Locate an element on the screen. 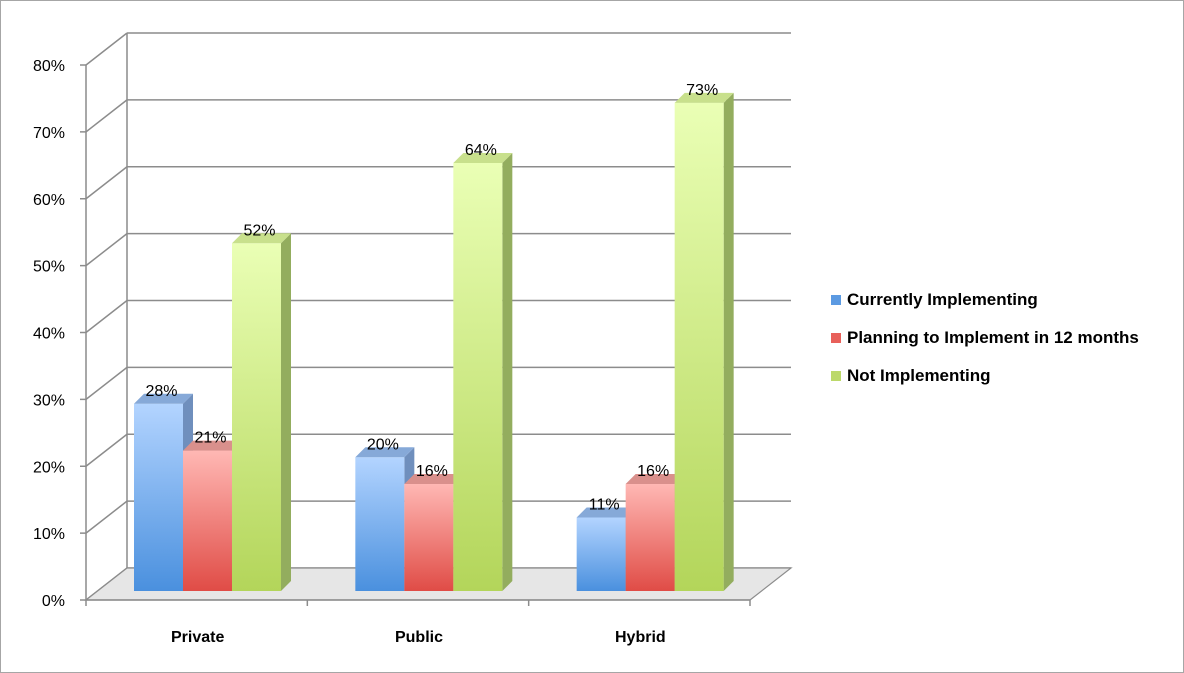  y-tick-label: 20% is located at coordinates (49, 467).